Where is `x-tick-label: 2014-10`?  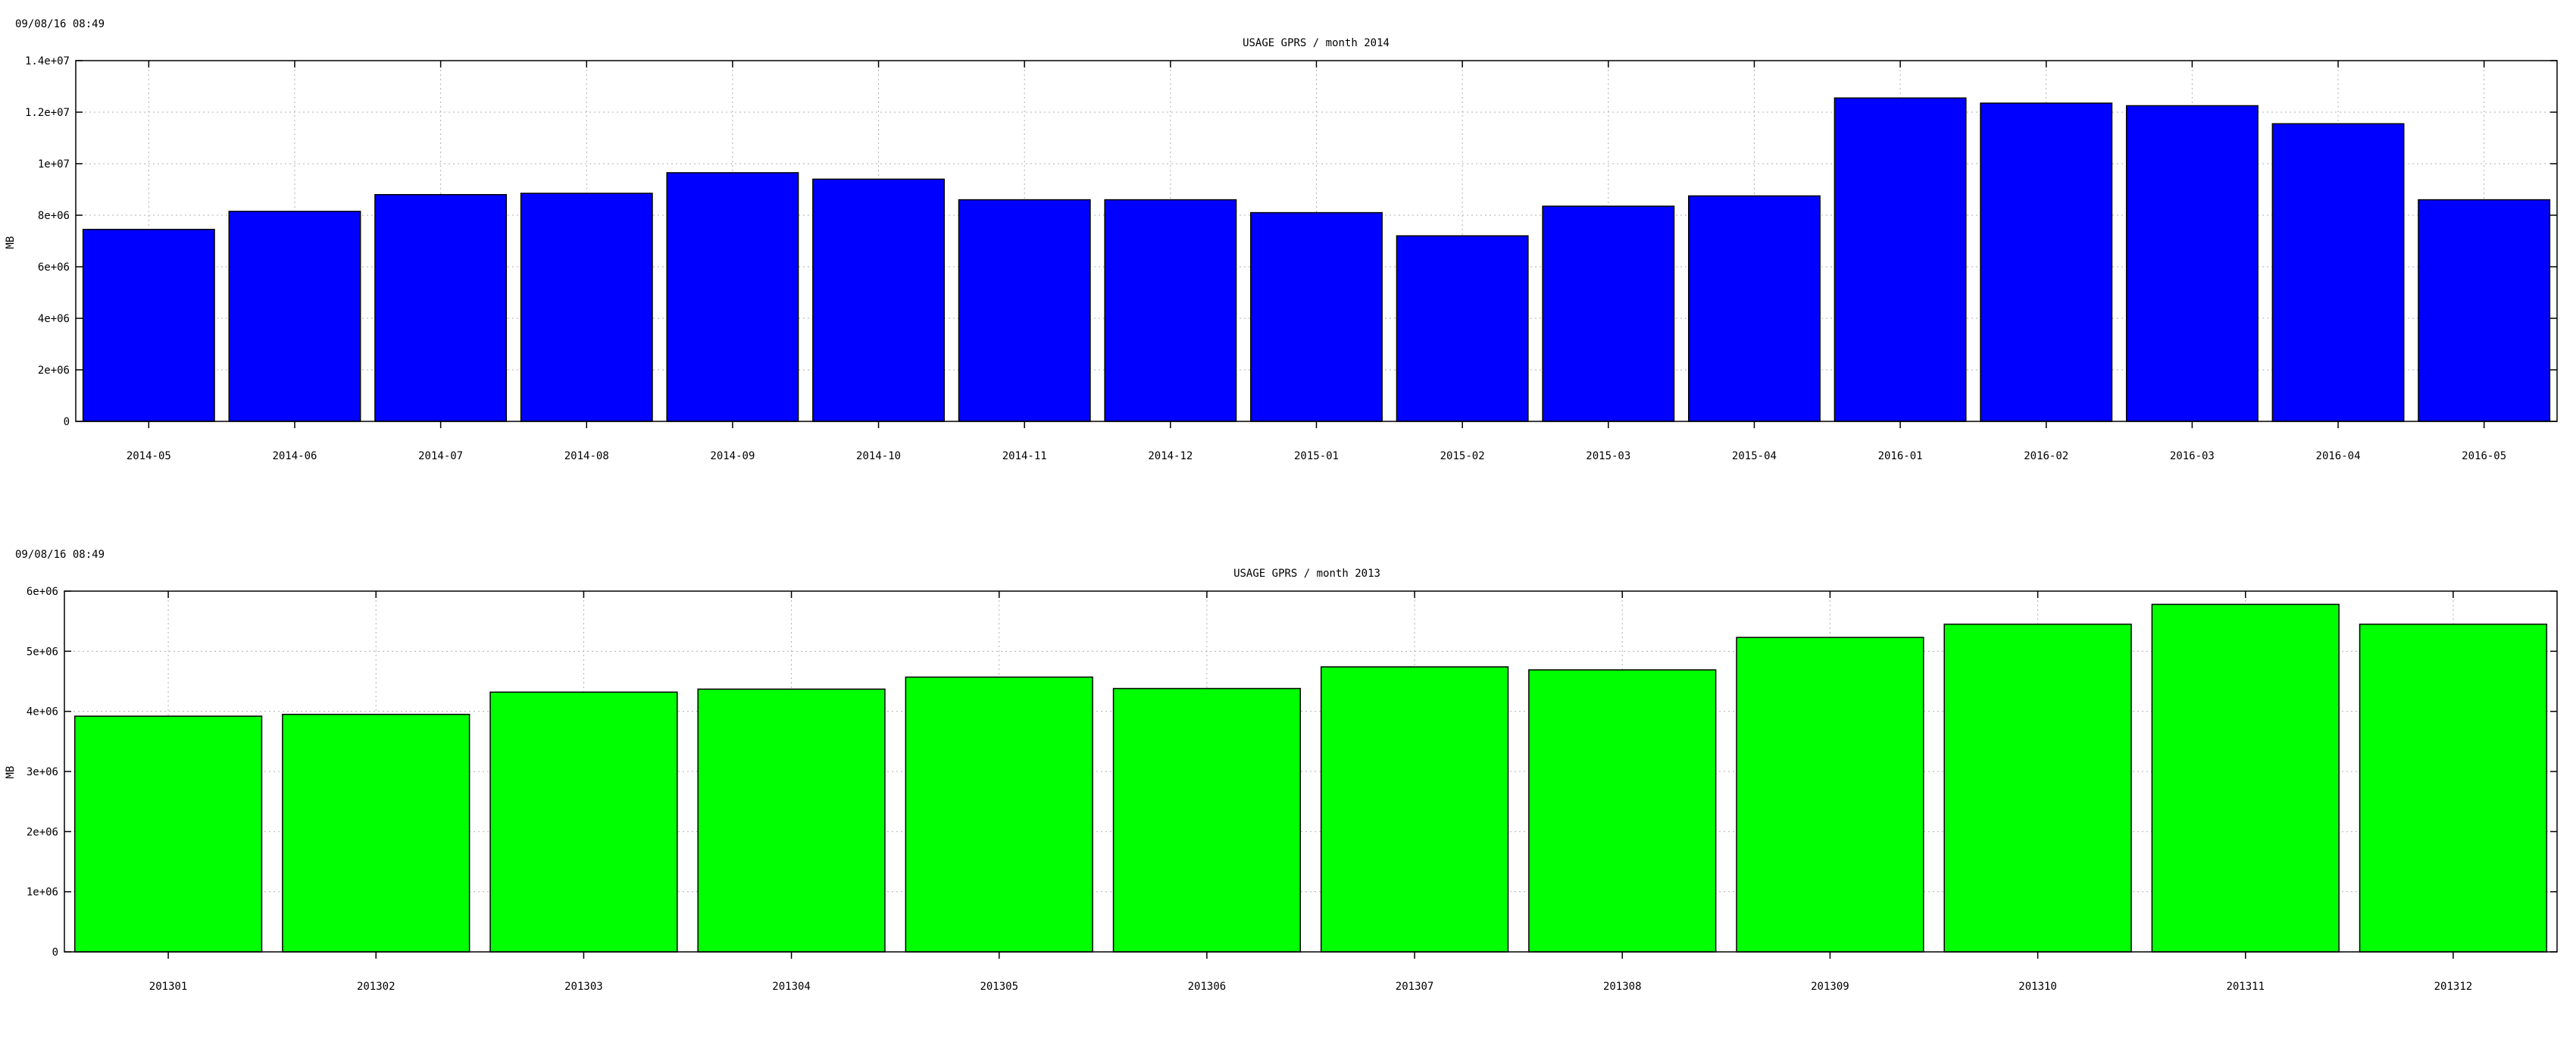
x-tick-label: 2014-10 is located at coordinates (879, 456).